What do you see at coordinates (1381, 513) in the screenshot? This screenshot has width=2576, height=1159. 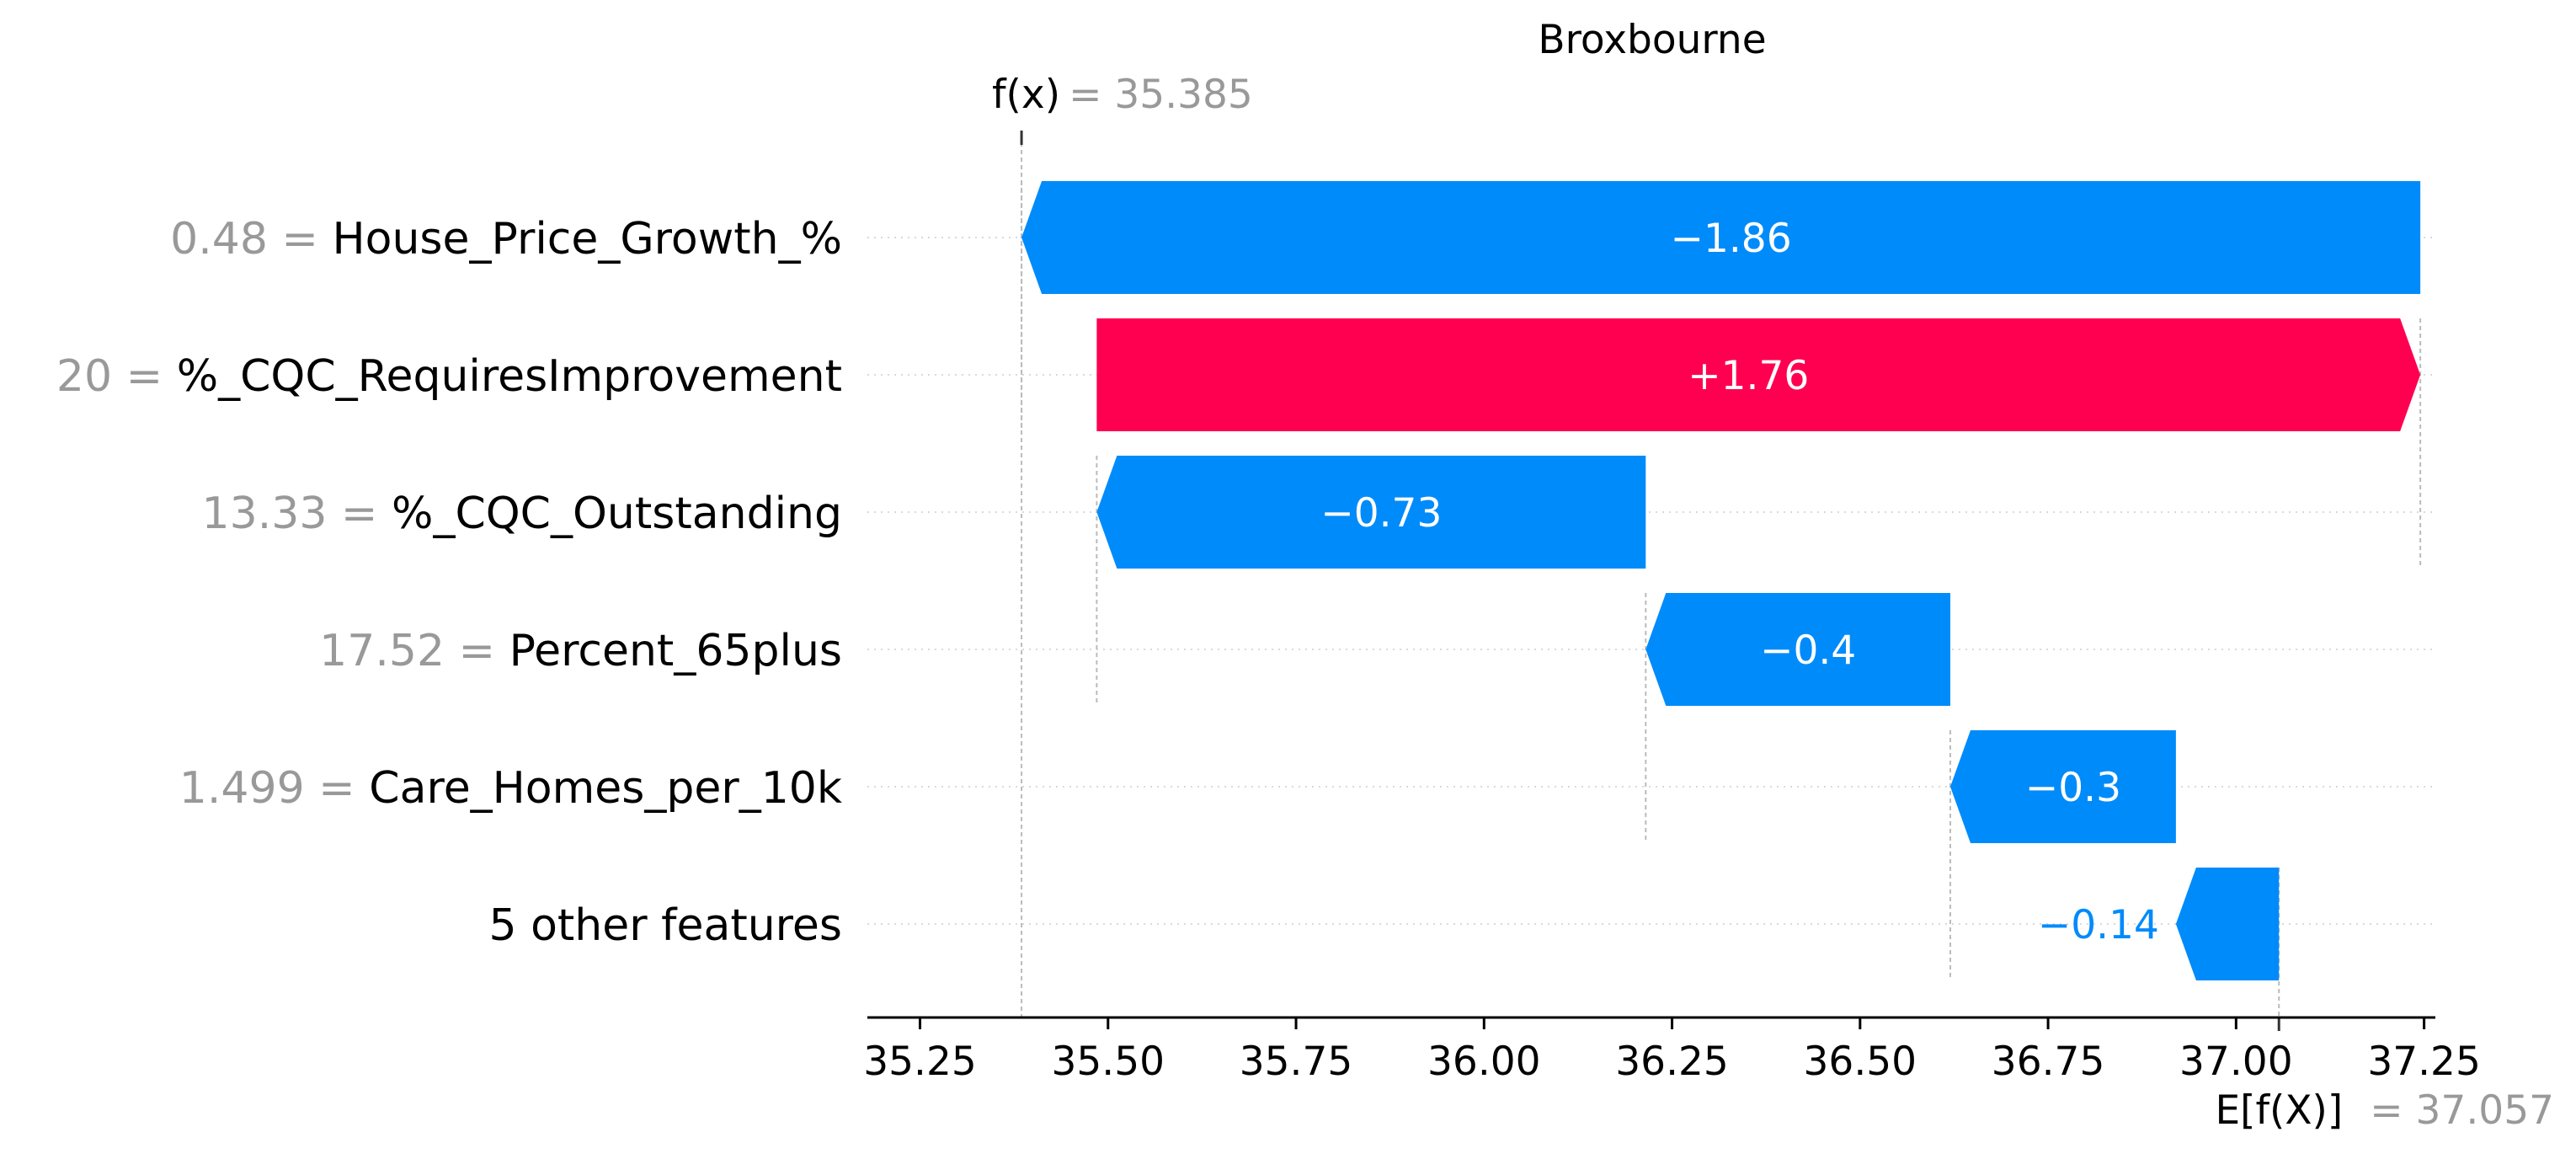 I see `bar-label-3: −0.73` at bounding box center [1381, 513].